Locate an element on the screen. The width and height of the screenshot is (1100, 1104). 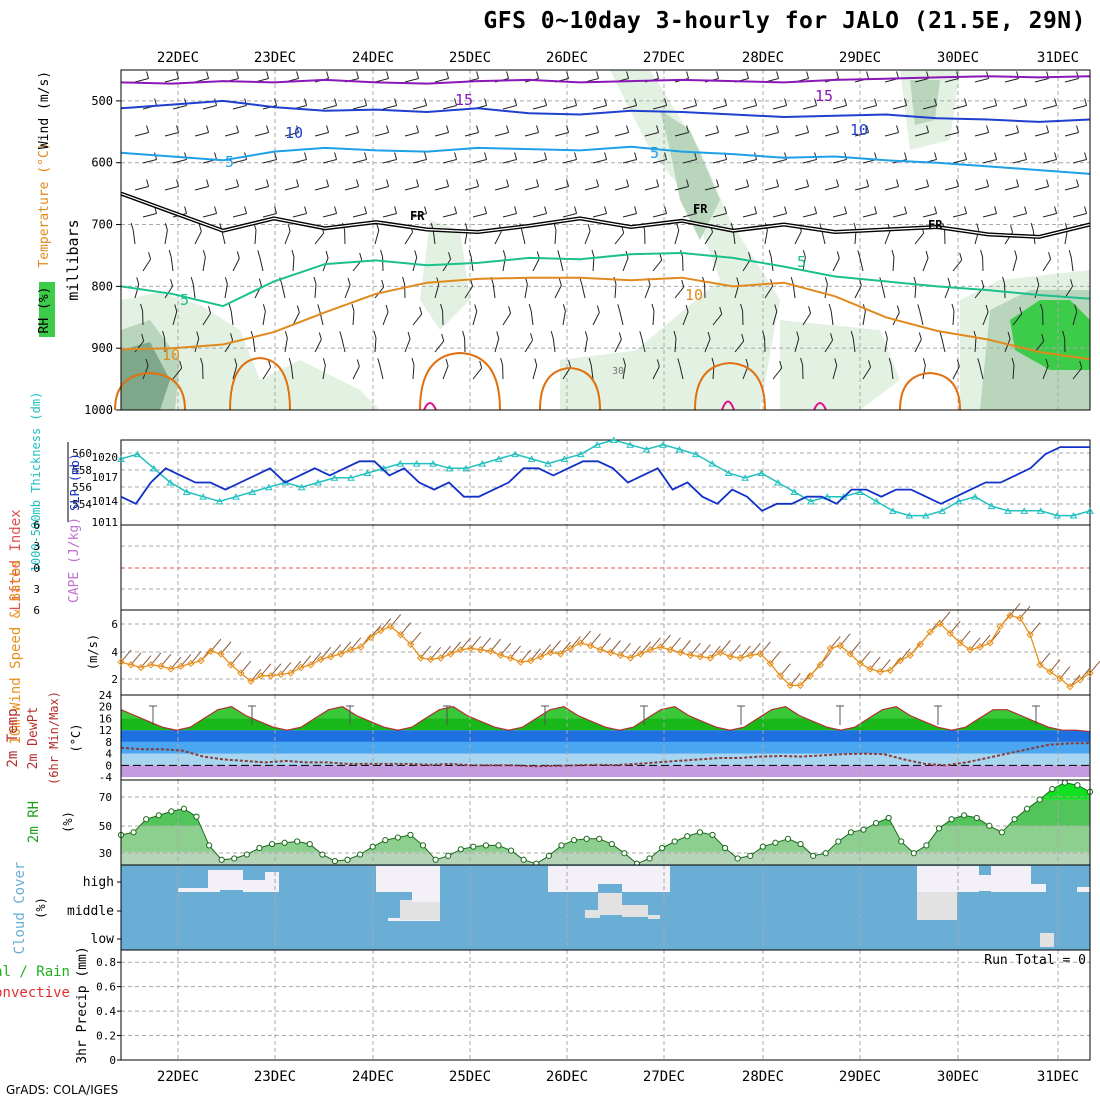
contour-label: 10 is located at coordinates (171, 355).